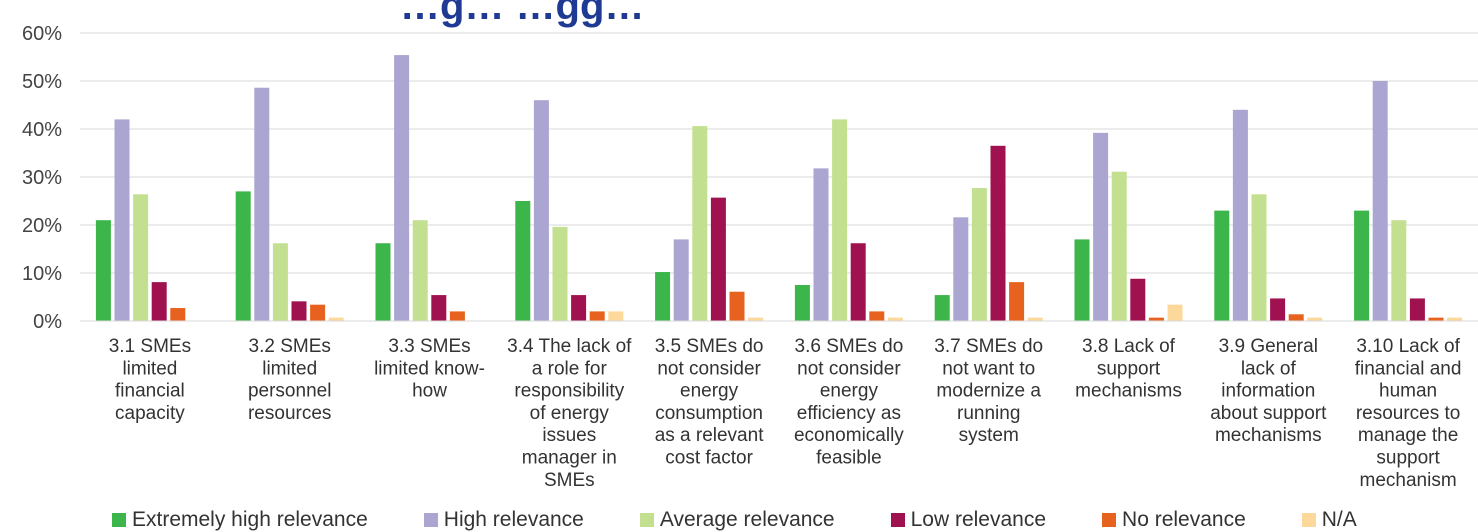 Image resolution: width=1478 pixels, height=532 pixels. I want to click on category-label: 3.1 SMEs limited financial capacity, so click(150, 380).